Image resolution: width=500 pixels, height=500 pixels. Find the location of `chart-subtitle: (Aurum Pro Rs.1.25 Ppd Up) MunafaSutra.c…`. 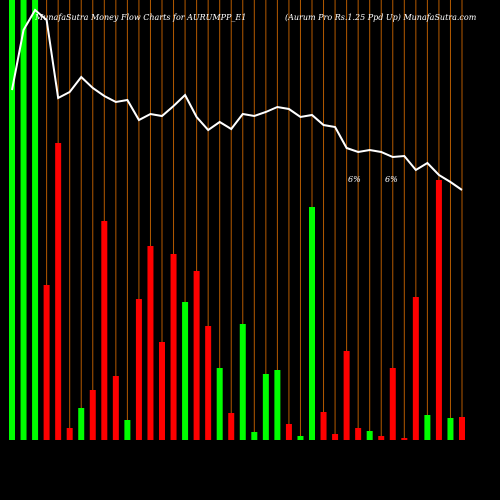

chart-subtitle: (Aurum Pro Rs.1.25 Ppd Up) MunafaSutra.c… is located at coordinates (381, 17).